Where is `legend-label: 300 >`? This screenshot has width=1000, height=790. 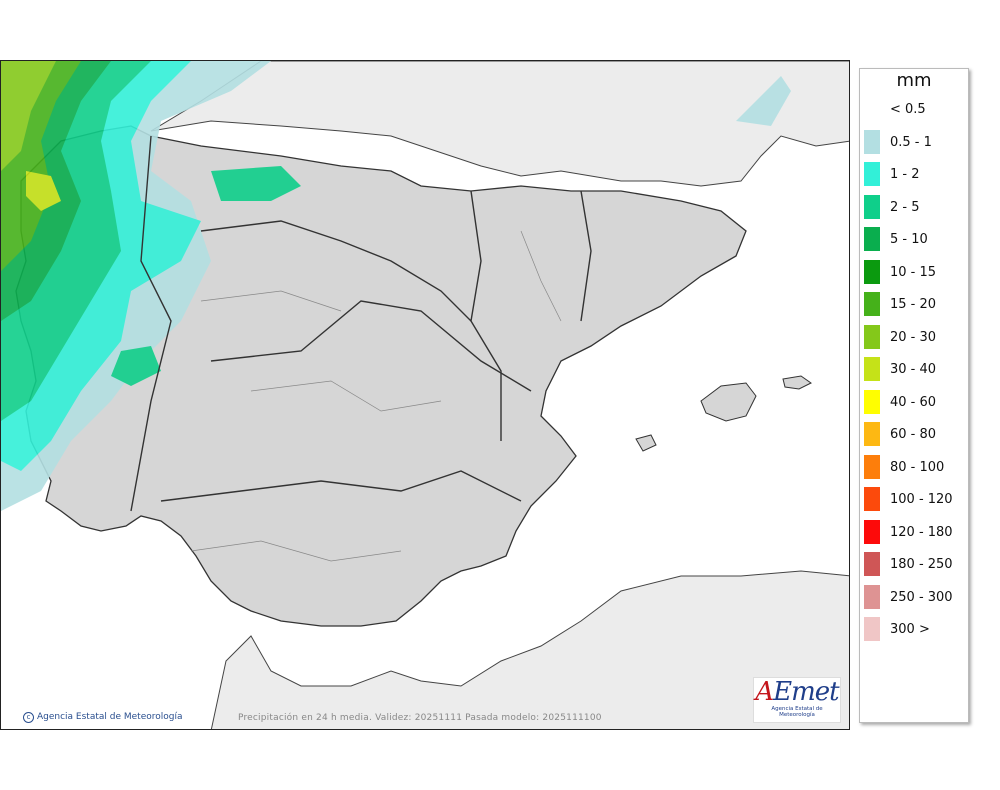
legend-label: 300 > is located at coordinates (910, 629).